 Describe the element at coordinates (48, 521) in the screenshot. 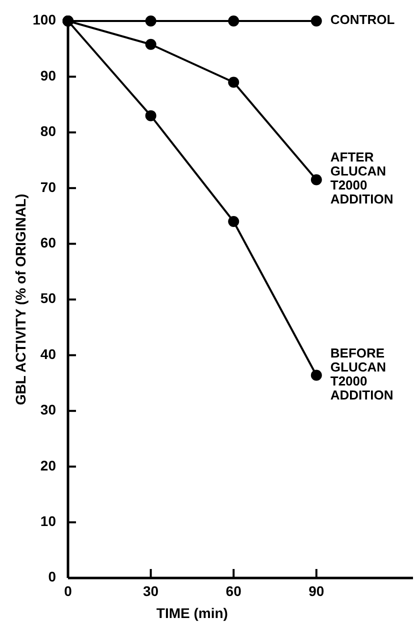

I see `y-tick-label: 10` at that location.